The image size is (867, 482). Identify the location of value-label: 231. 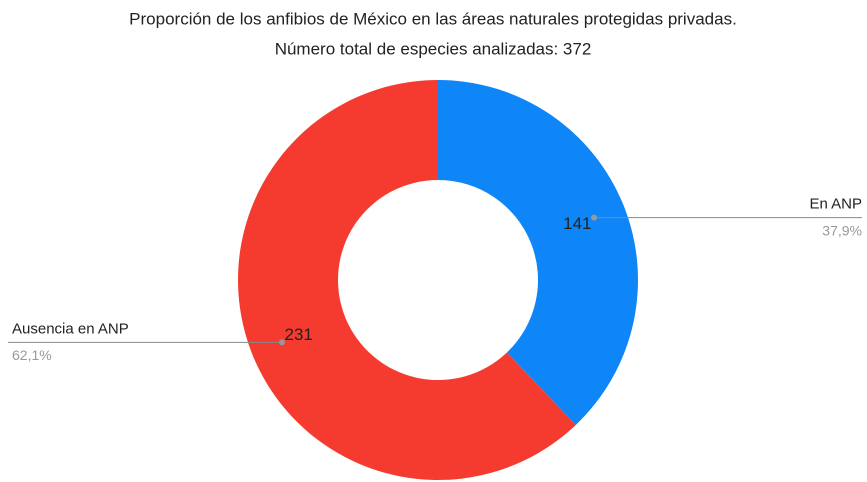
(299, 334).